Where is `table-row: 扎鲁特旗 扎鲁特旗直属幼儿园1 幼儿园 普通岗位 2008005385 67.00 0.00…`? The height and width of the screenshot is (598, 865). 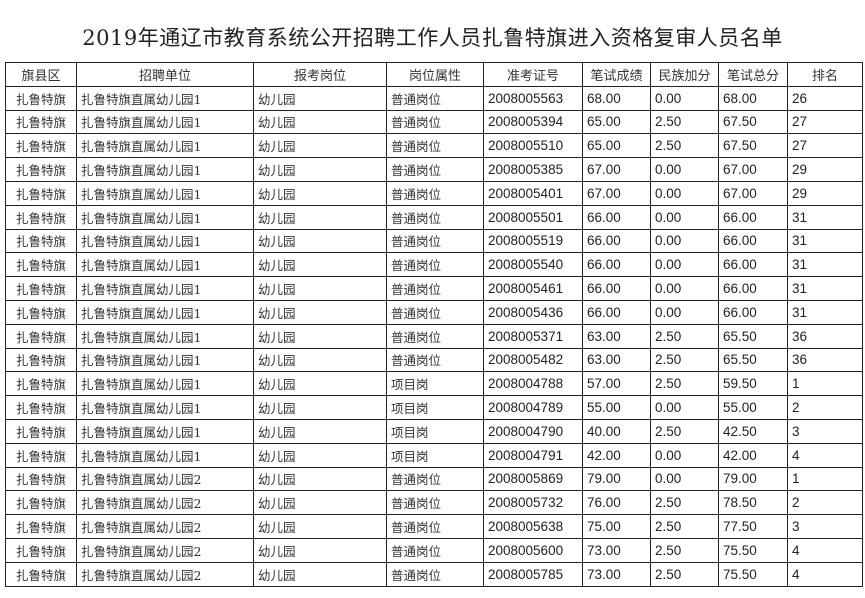 table-row: 扎鲁特旗 扎鲁特旗直属幼儿园1 幼儿园 普通岗位 2008005385 67.00 0.00… is located at coordinates (434, 169).